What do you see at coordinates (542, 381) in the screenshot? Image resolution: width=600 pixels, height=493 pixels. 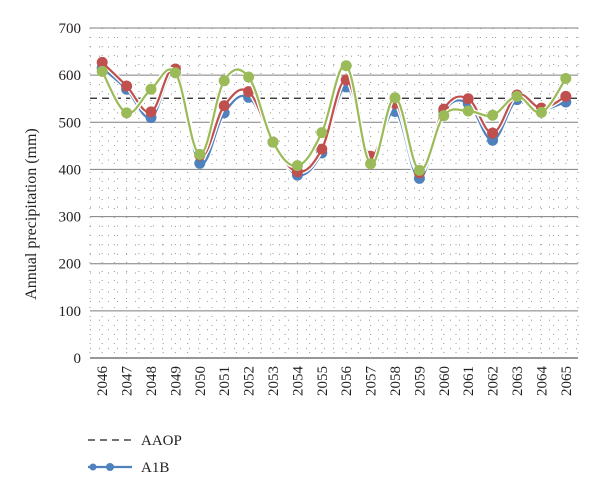 I see `x-tick-label: 2064` at bounding box center [542, 381].